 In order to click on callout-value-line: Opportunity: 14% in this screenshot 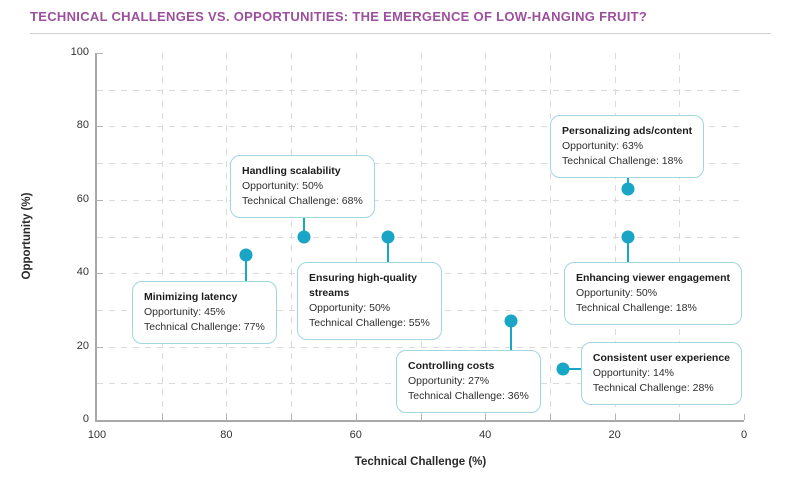, I will do `click(633, 373)`.